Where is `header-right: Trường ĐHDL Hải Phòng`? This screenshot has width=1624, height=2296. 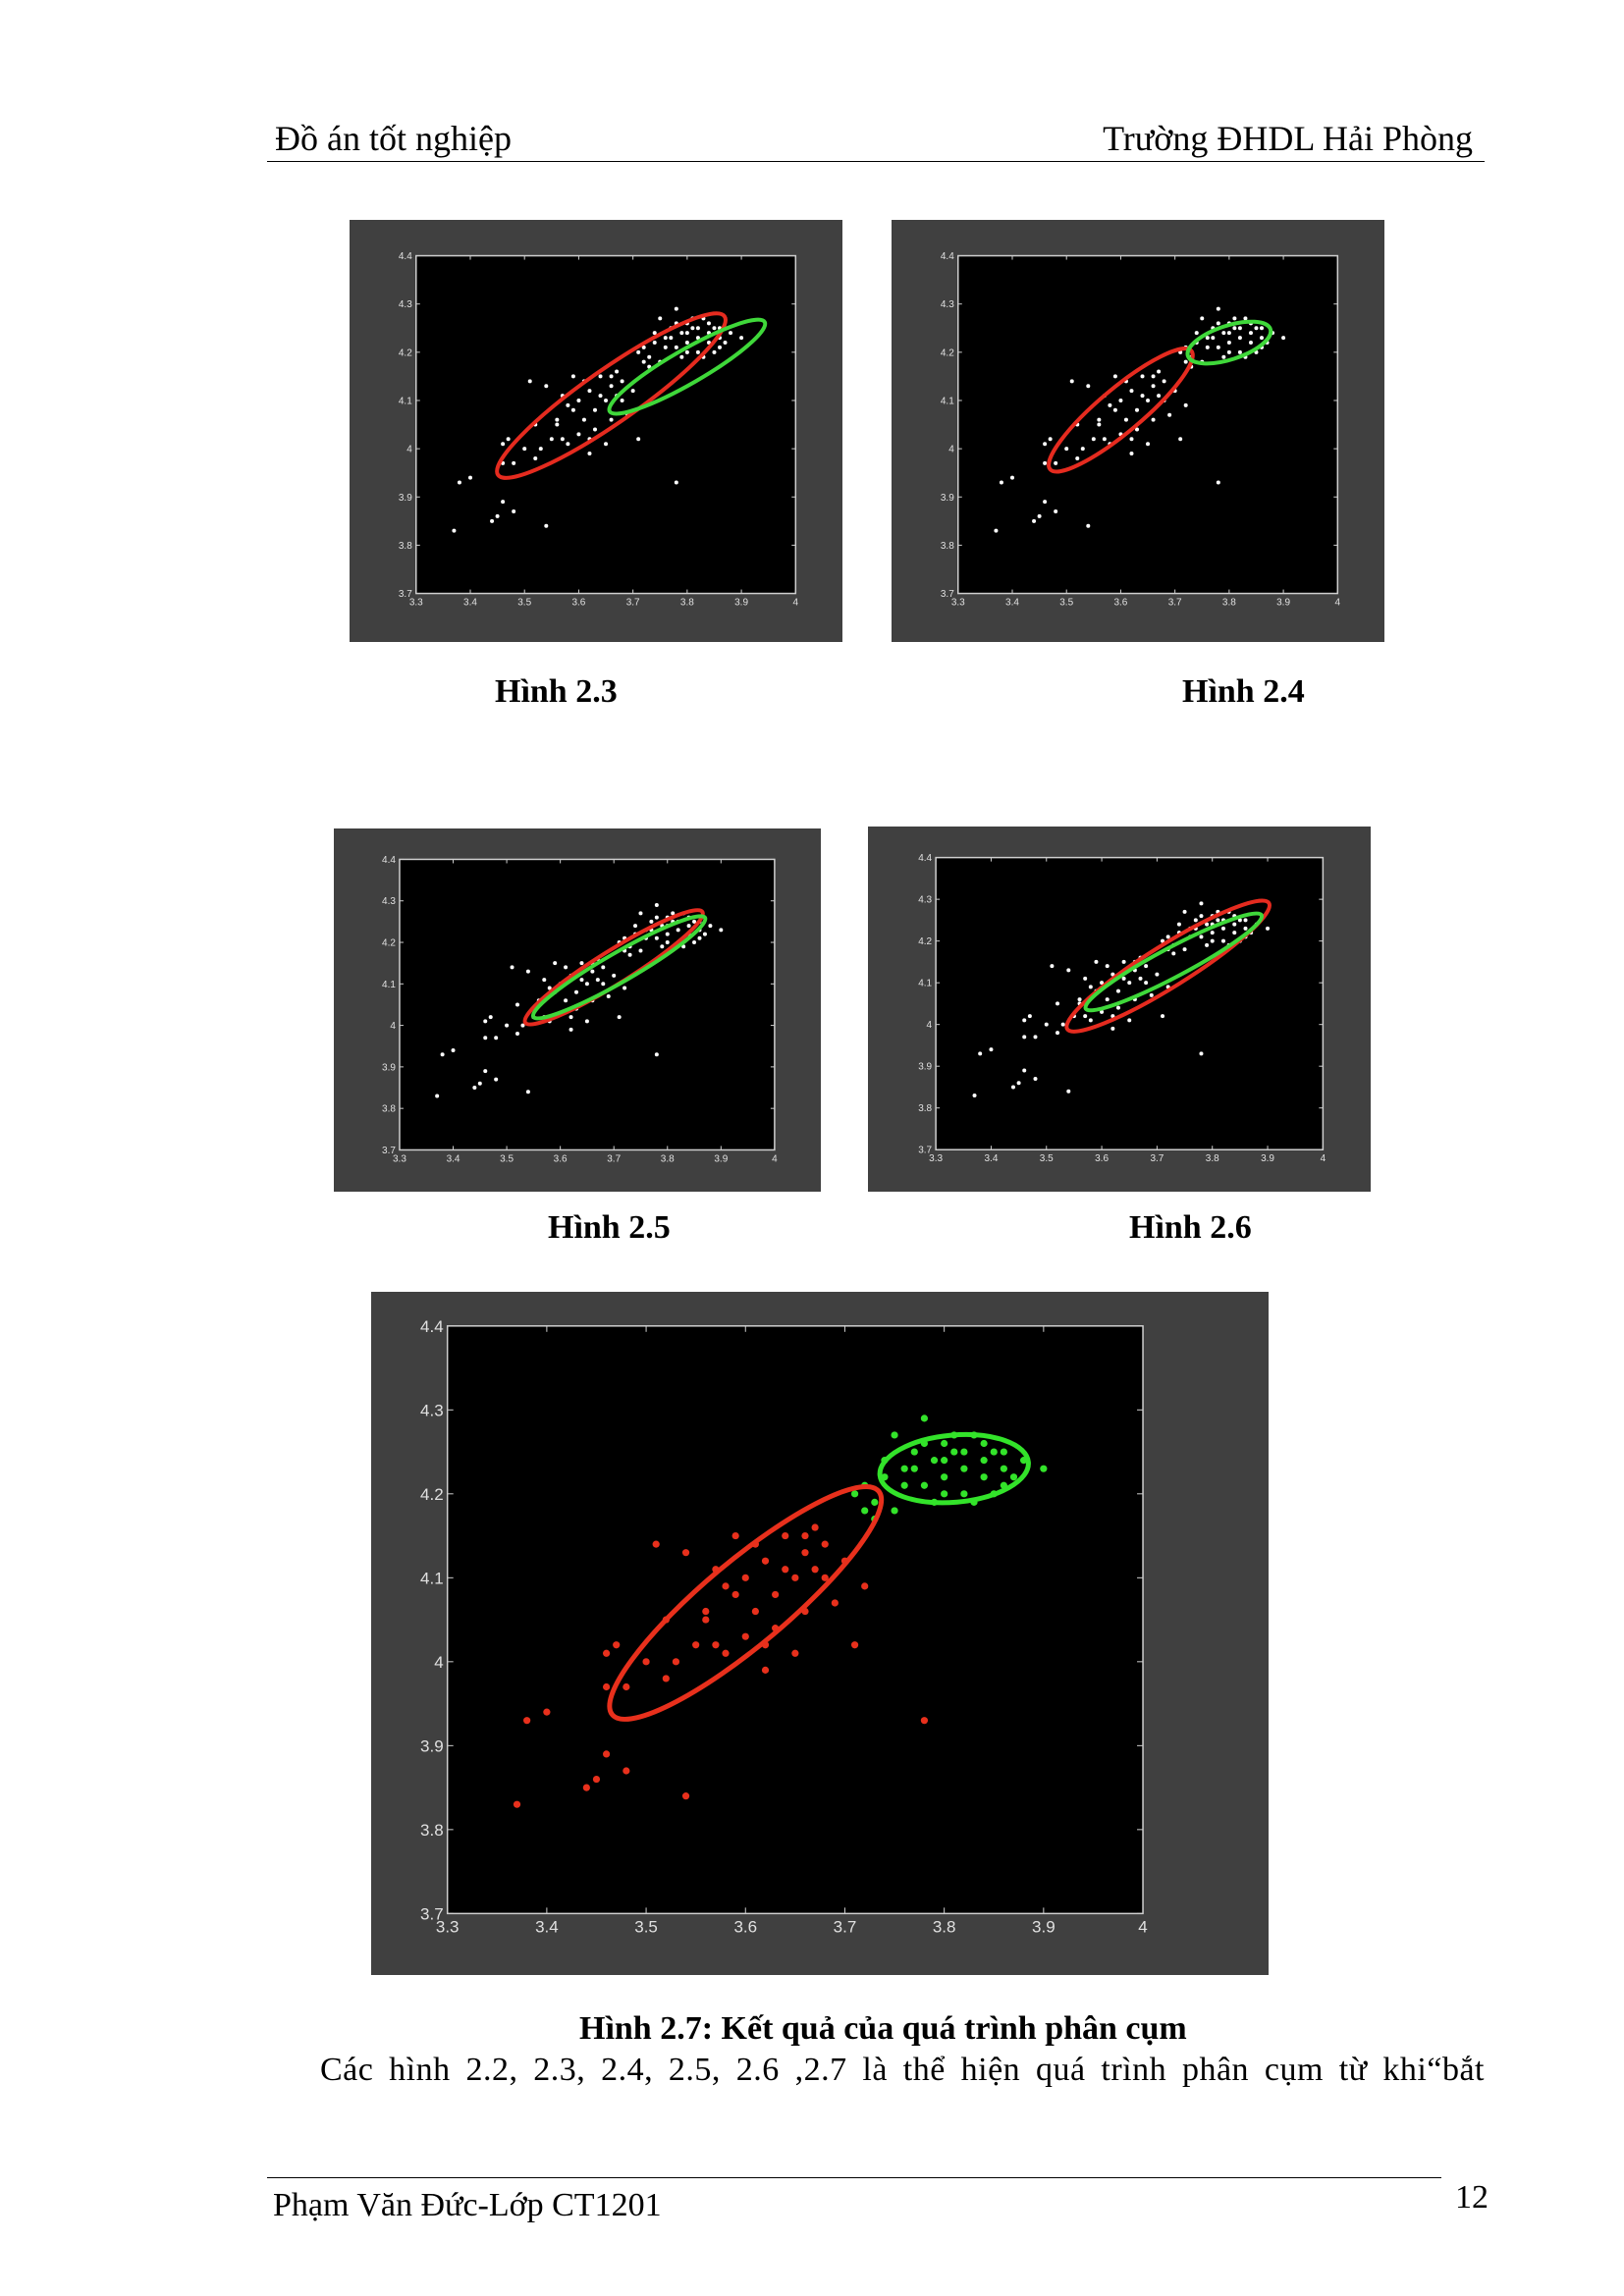 header-right: Trường ĐHDL Hải Phòng is located at coordinates (1288, 138).